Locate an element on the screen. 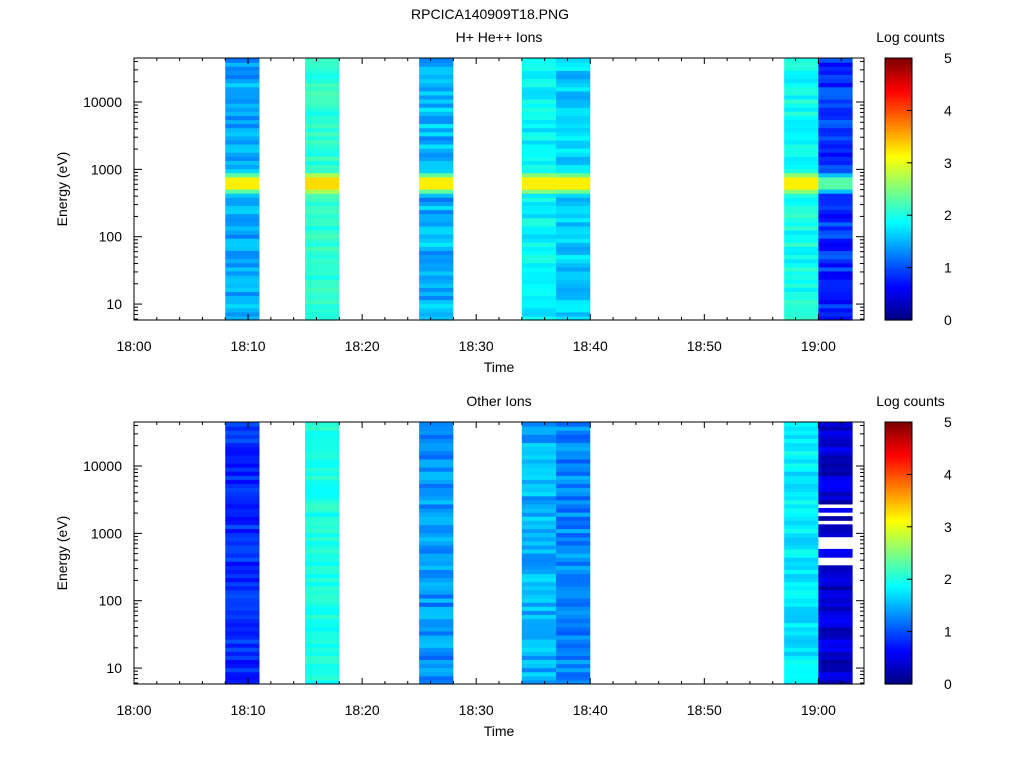 This screenshot has width=1024, height=768. colorbar-tick-label: 2 is located at coordinates (948, 579).